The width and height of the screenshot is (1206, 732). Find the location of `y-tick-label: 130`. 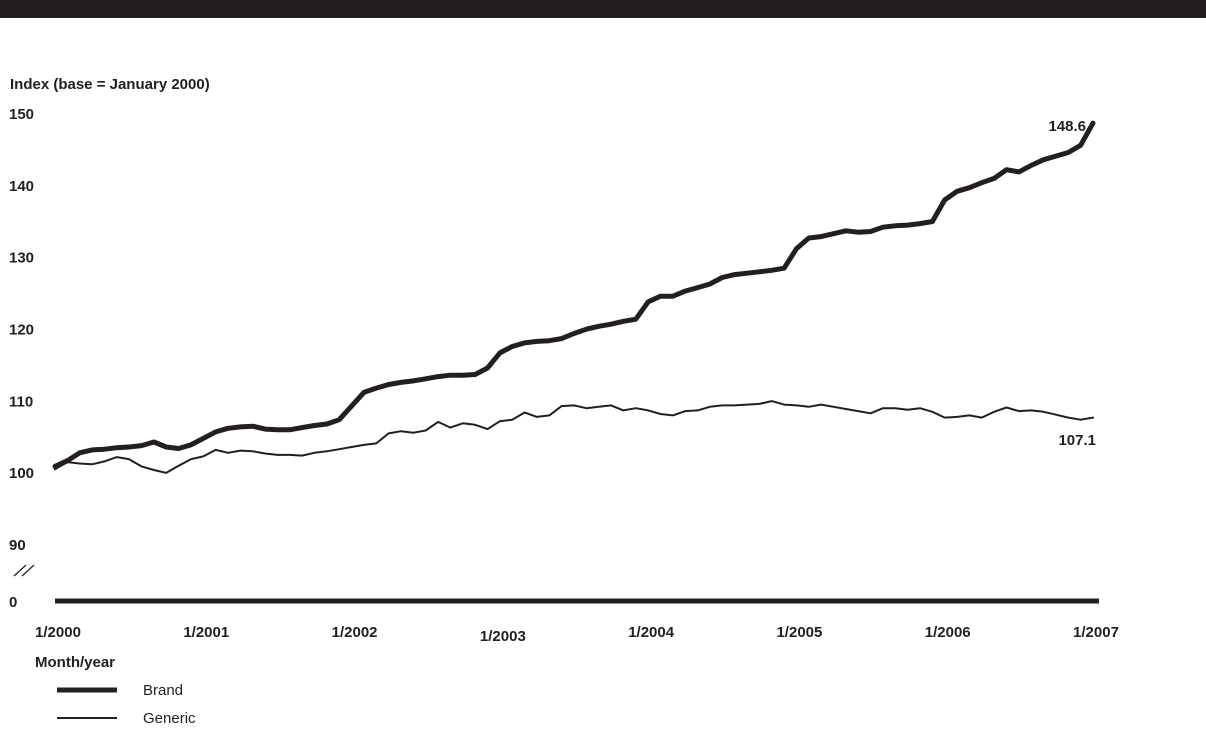

y-tick-label: 130 is located at coordinates (21, 258).